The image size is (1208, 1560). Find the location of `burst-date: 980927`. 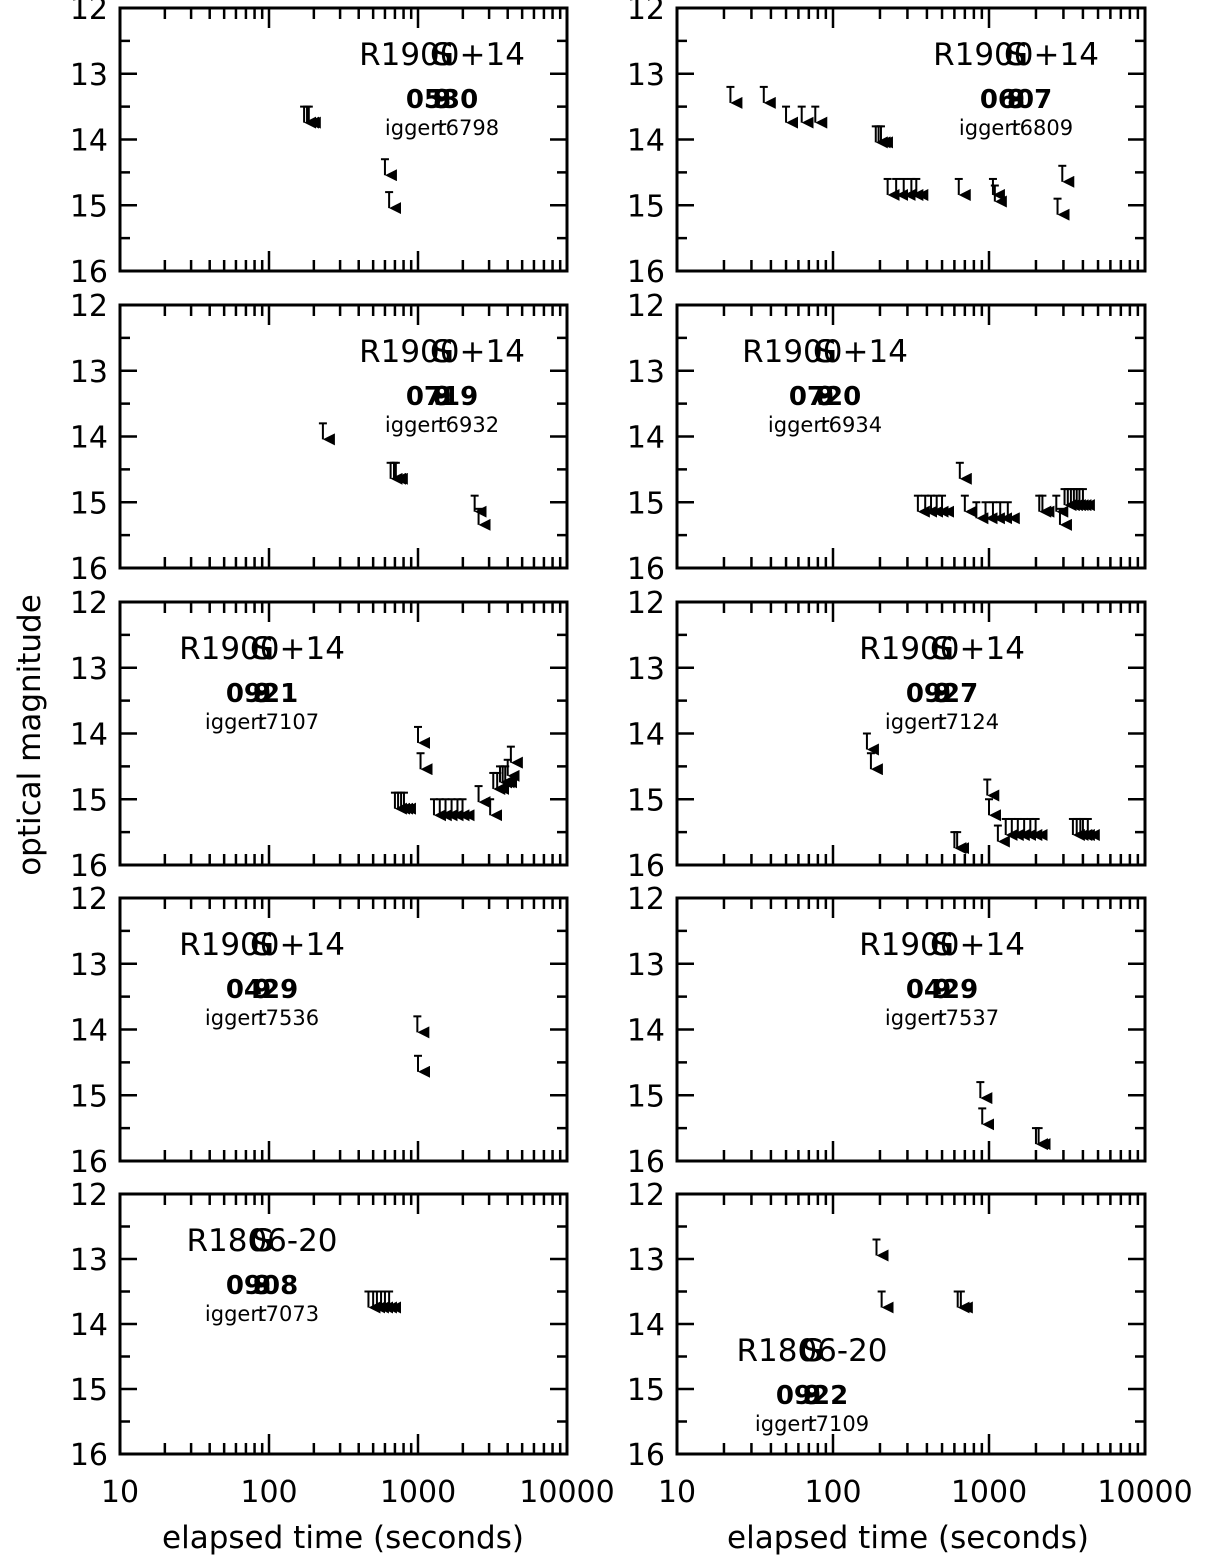

burst-date: 980927 is located at coordinates (942, 694).